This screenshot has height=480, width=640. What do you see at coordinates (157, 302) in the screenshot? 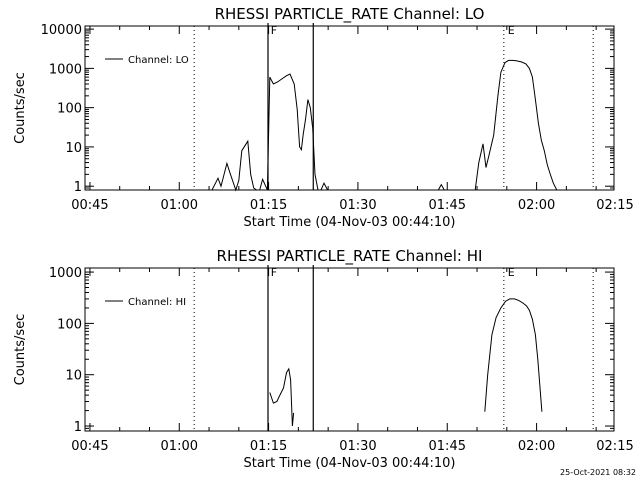
I see `legend-label: Channel: HI` at bounding box center [157, 302].